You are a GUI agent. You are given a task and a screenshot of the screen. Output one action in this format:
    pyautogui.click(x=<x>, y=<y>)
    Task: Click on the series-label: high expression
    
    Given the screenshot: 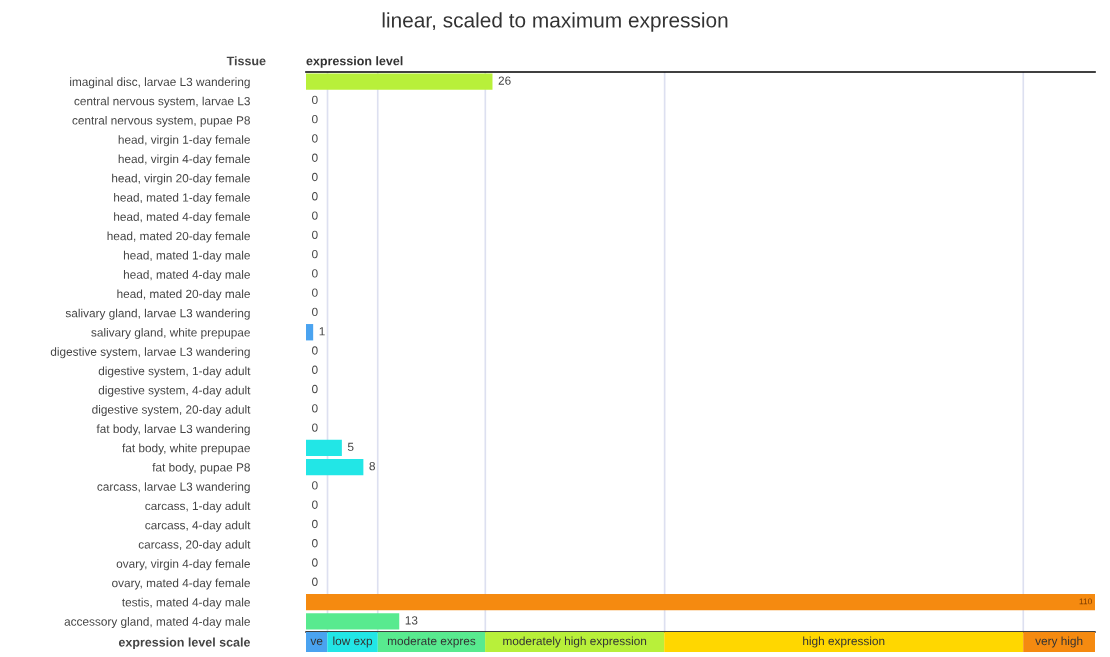 What is the action you would take?
    pyautogui.click(x=844, y=642)
    